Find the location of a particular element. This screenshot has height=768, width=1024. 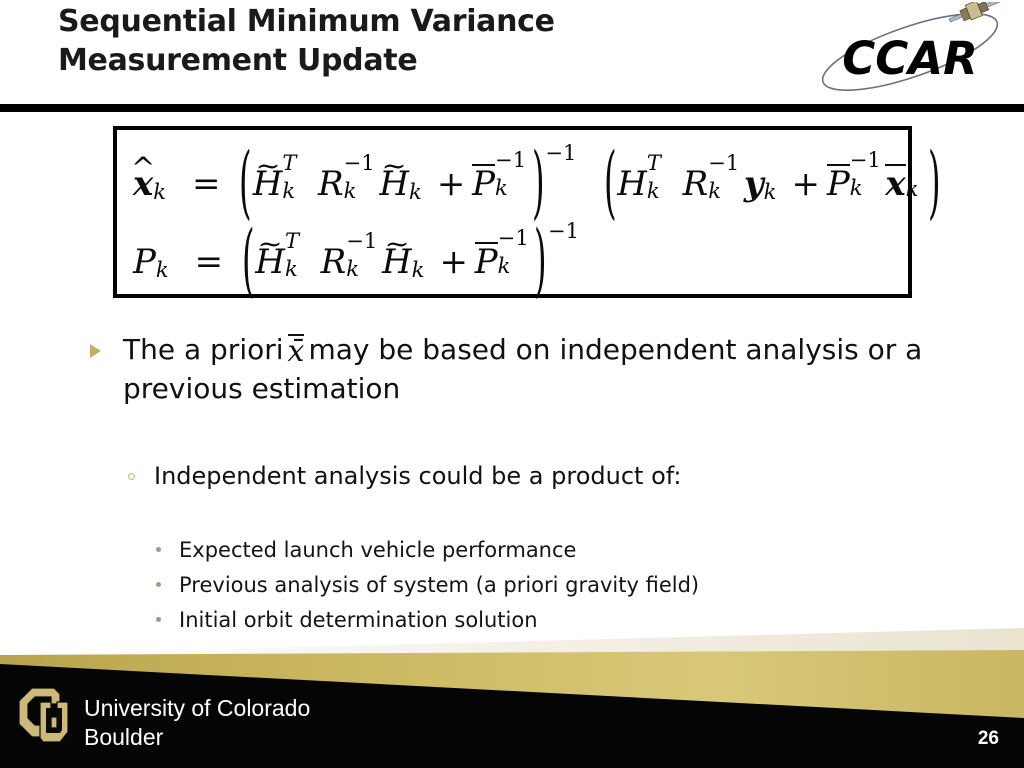

ccar-logo: CCAR is located at coordinates (910, 50).